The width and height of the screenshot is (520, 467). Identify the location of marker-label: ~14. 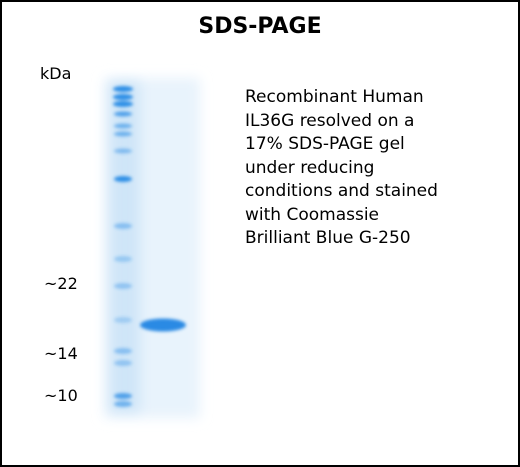
(61, 353).